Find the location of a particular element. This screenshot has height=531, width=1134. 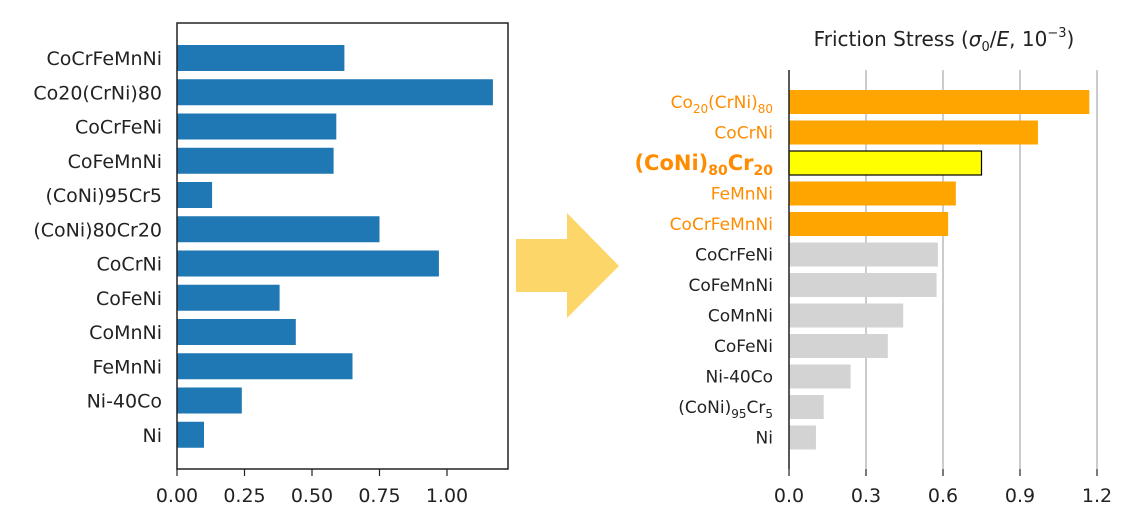

tick-label: 0.3 is located at coordinates (866, 496).